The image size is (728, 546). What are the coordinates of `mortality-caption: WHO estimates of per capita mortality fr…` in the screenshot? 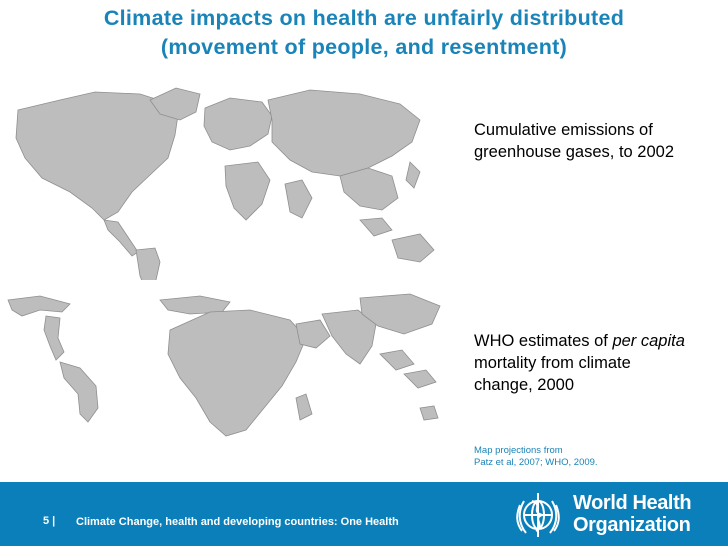 It's located at (584, 363).